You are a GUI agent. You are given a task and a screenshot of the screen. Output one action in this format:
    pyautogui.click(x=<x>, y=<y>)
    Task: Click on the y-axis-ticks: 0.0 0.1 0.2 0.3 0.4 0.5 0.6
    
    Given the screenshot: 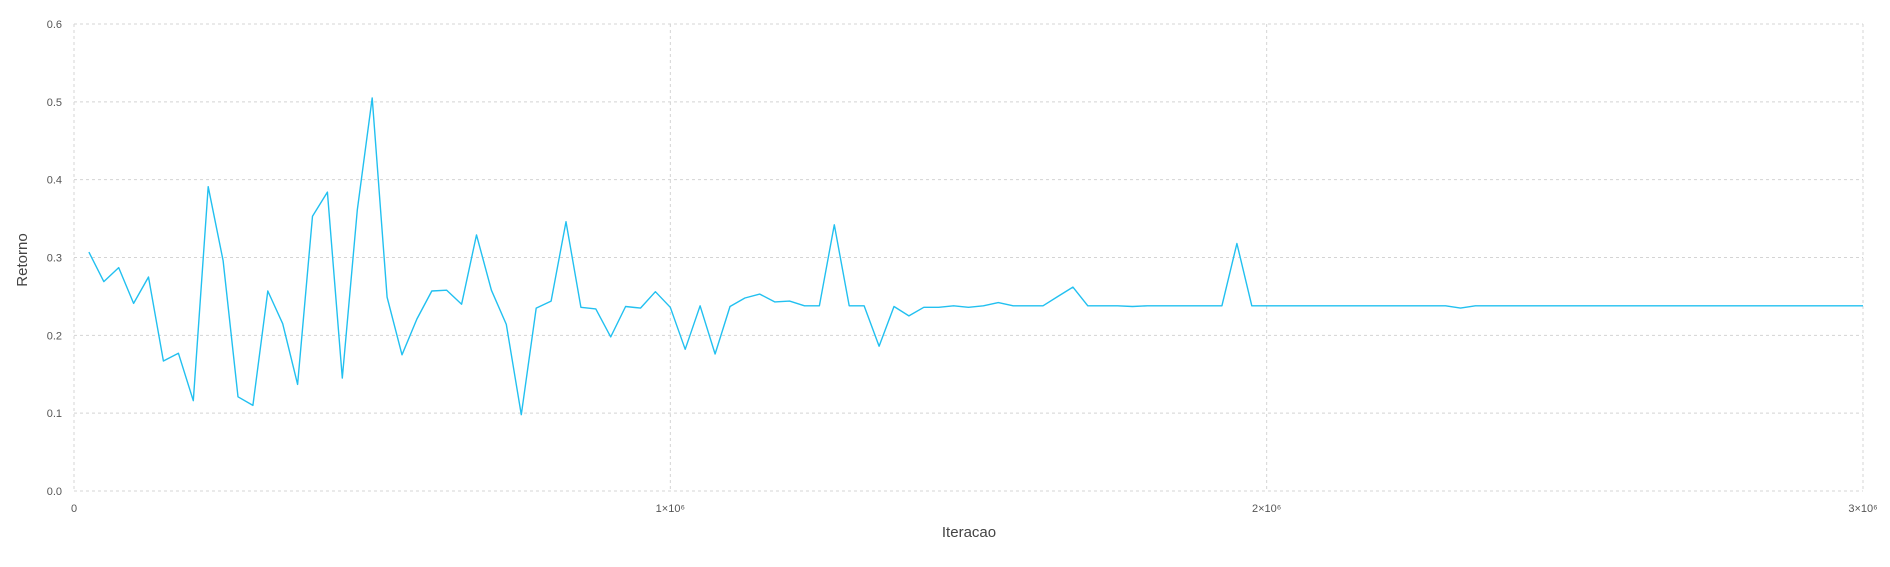 What is the action you would take?
    pyautogui.click(x=54, y=258)
    